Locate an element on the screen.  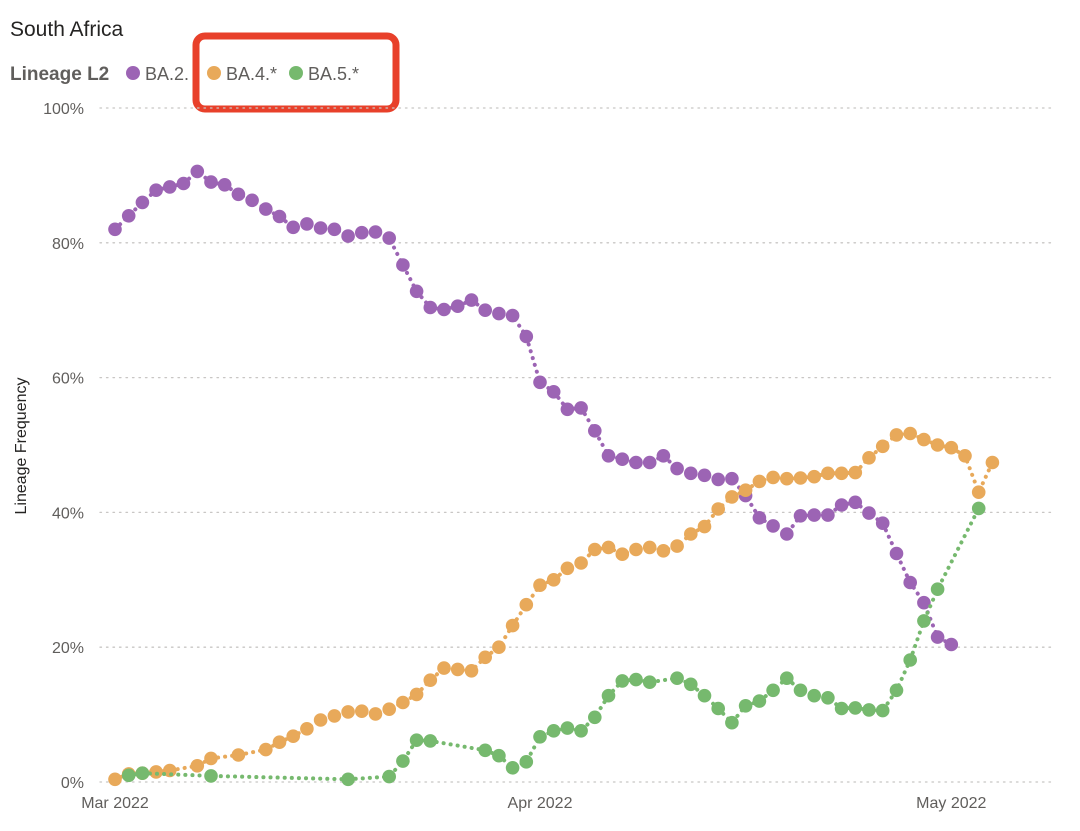
legend-title: Lineage L2 is located at coordinates (59, 74).